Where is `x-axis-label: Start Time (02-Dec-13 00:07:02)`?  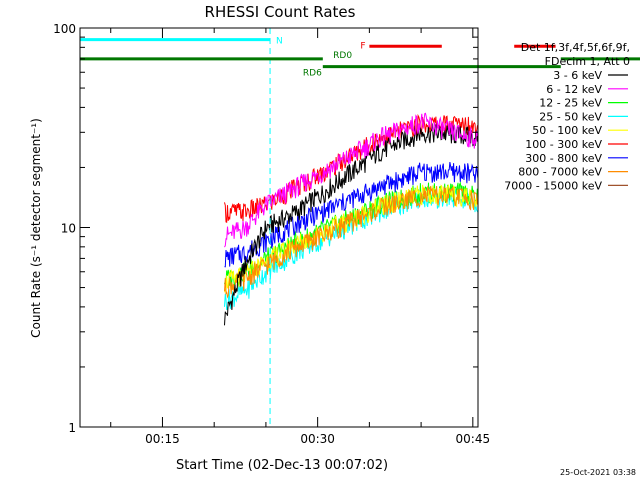 x-axis-label: Start Time (02-Dec-13 00:07:02) is located at coordinates (282, 465).